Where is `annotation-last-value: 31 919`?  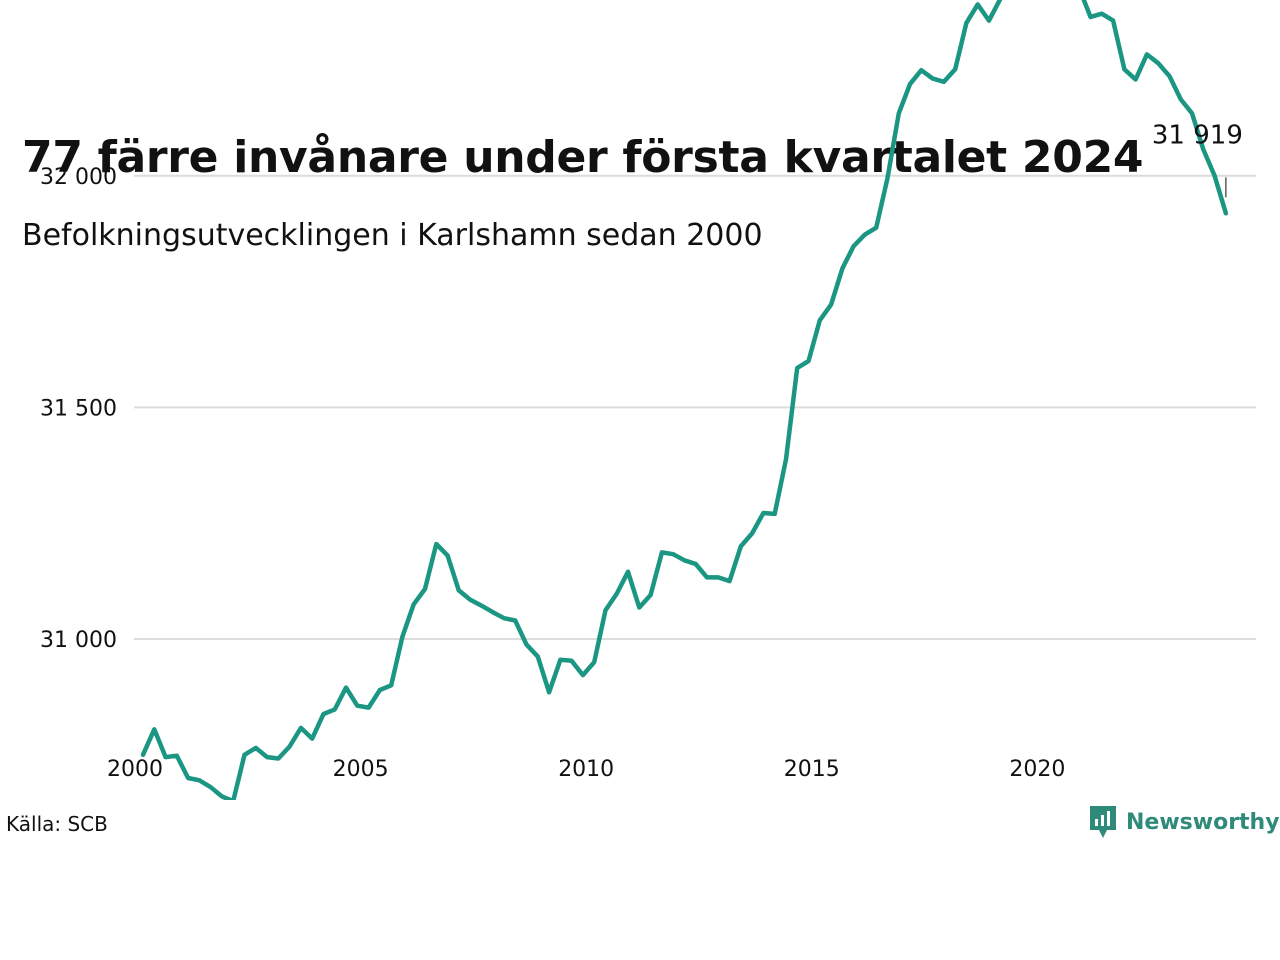
annotation-last-value: 31 919 is located at coordinates (1197, 135).